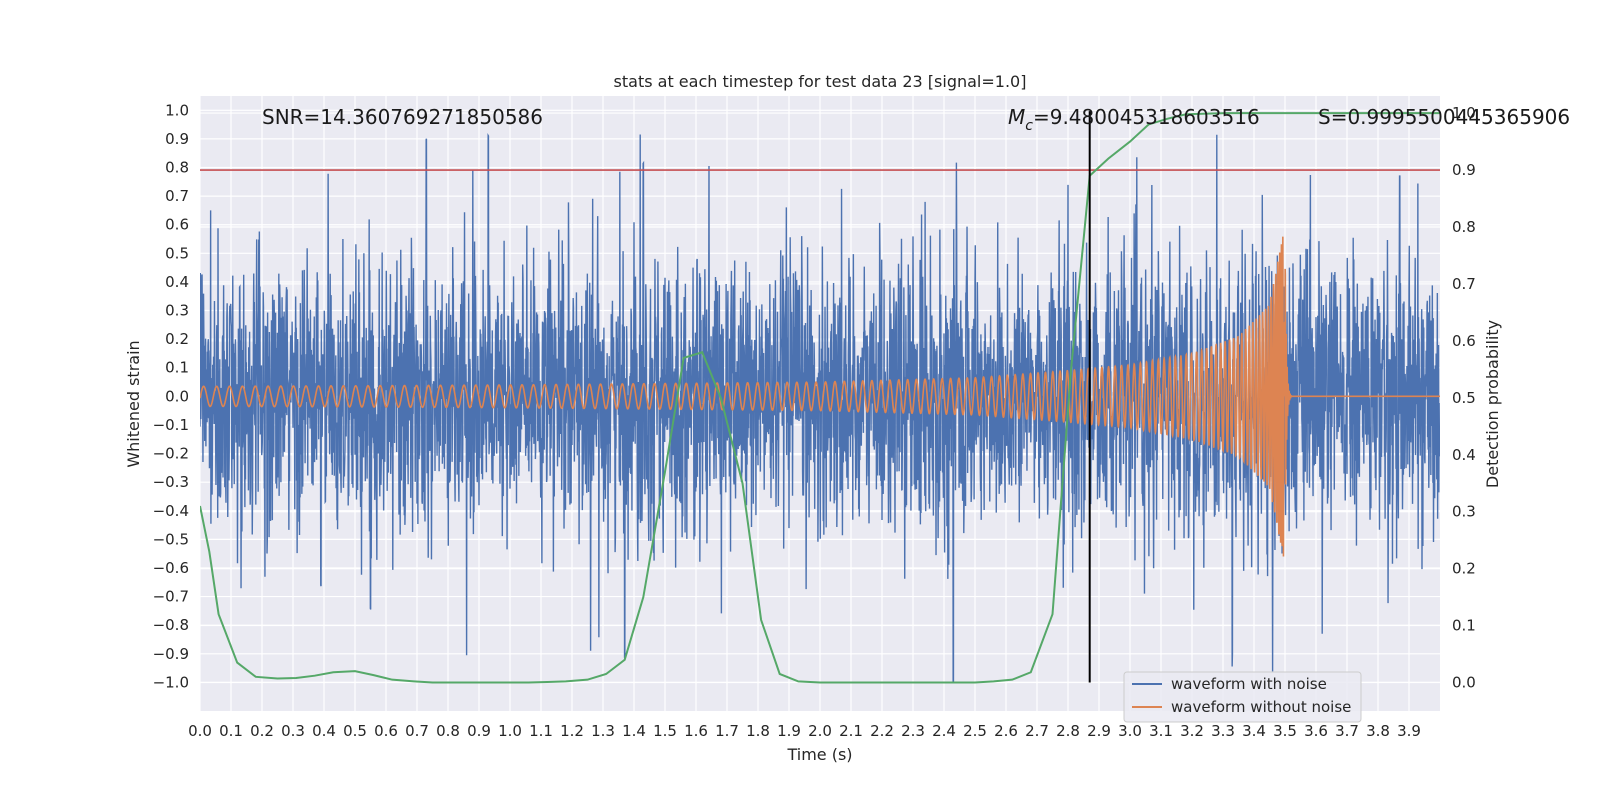  I want to click on x-tick-label: 2.3, so click(913, 731).